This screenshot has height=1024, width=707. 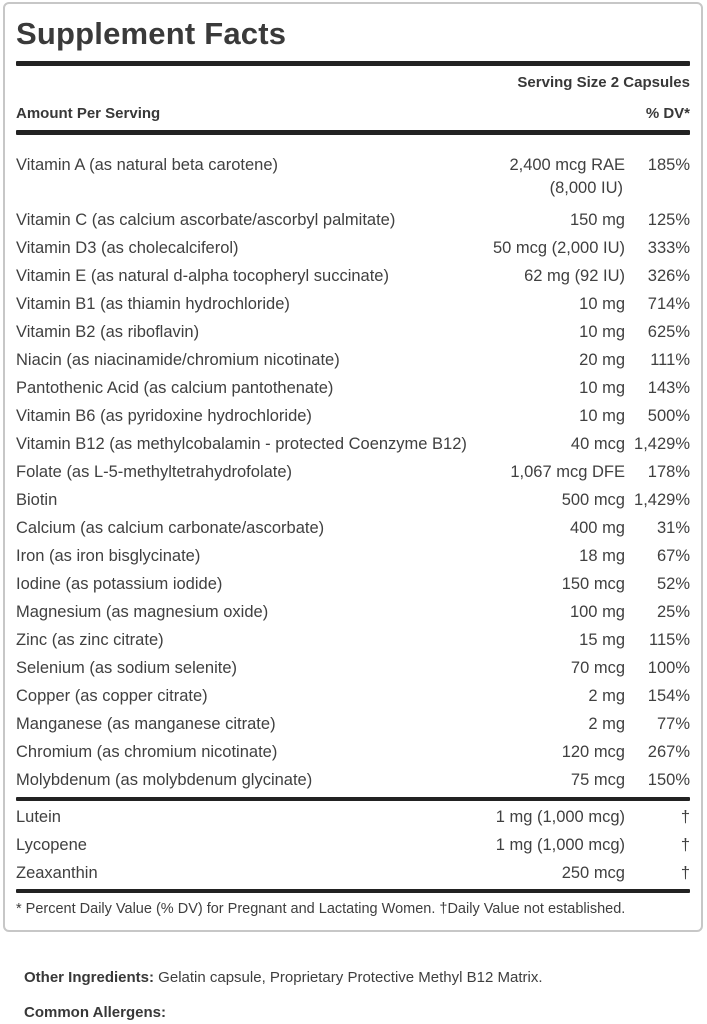 What do you see at coordinates (668, 332) in the screenshot?
I see `nutrient-dv: 625%` at bounding box center [668, 332].